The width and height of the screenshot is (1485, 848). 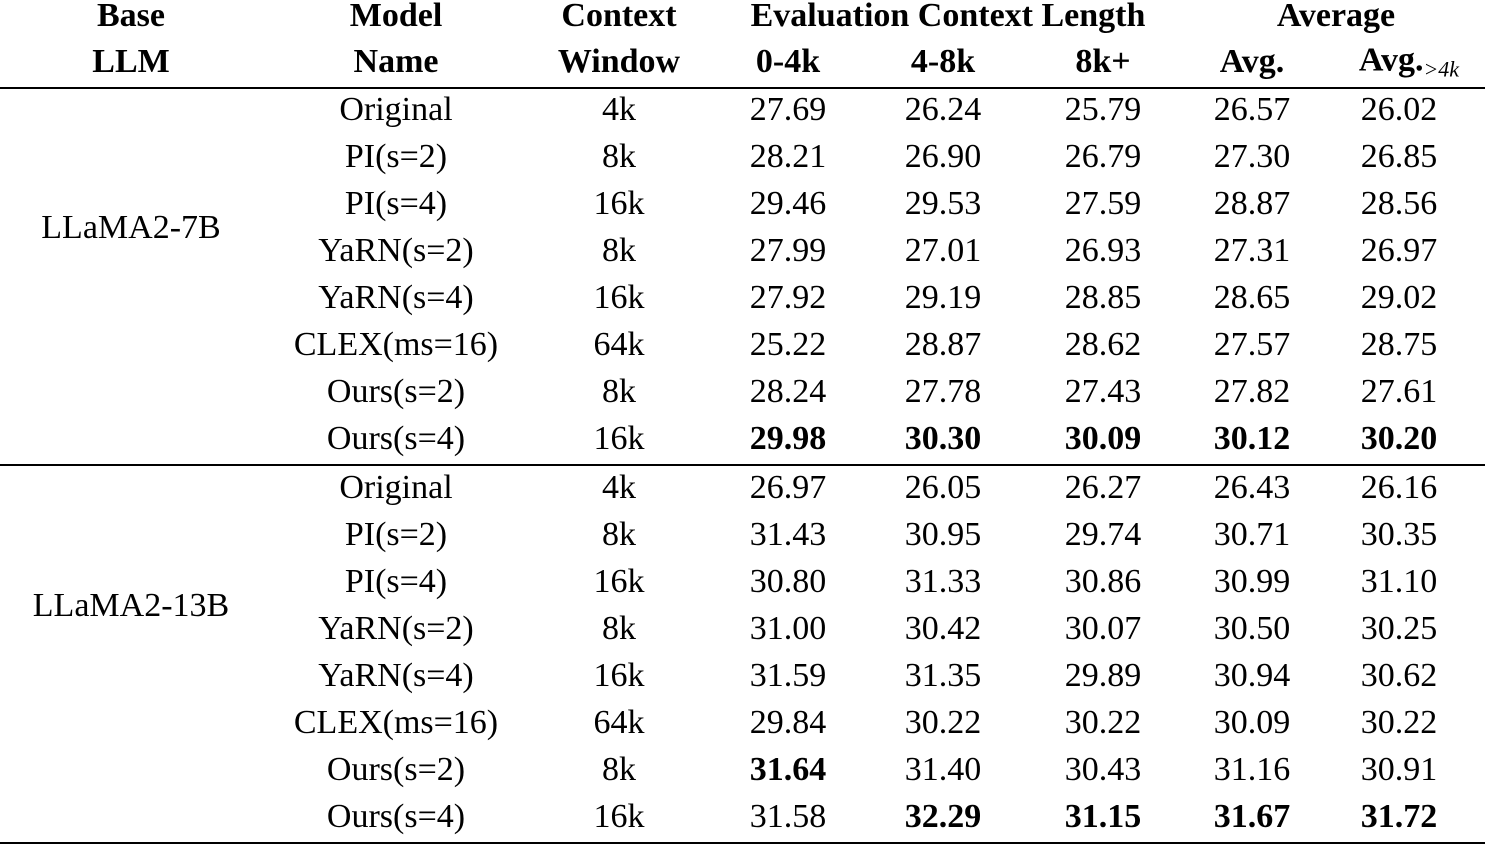 What do you see at coordinates (788, 534) in the screenshot?
I see `value-cell: 31.43` at bounding box center [788, 534].